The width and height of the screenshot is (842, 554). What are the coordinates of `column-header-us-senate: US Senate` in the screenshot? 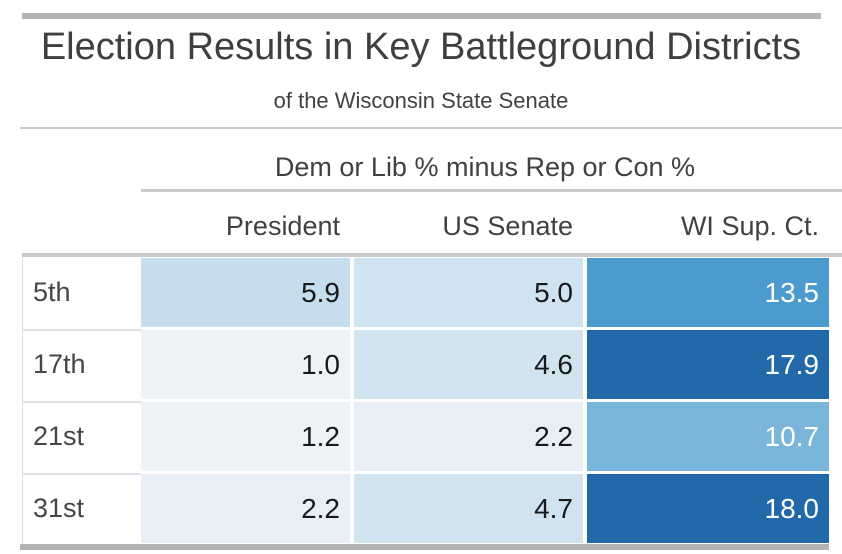 It's located at (507, 225).